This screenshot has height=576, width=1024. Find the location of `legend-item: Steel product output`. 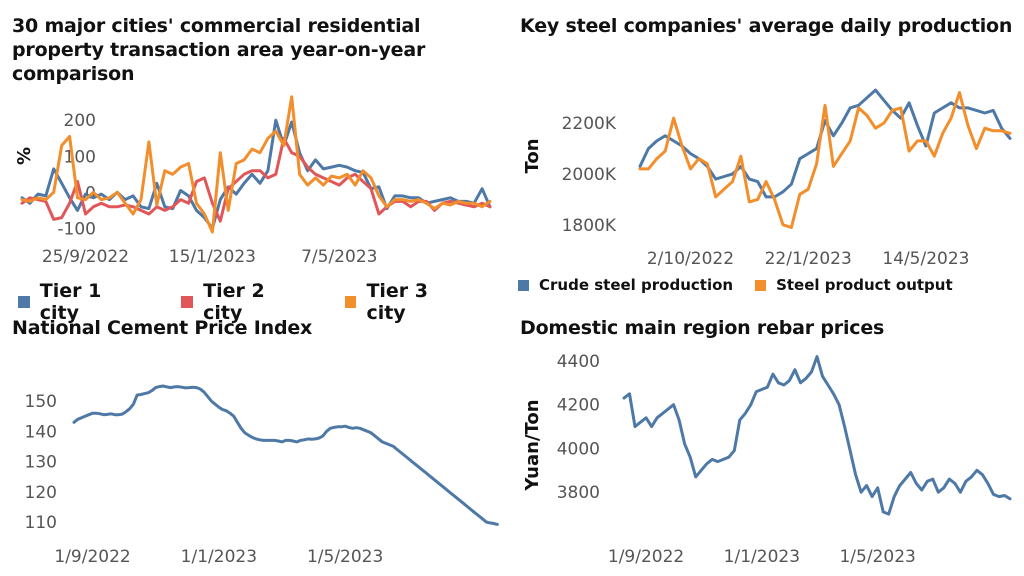

legend-item: Steel product output is located at coordinates (854, 285).